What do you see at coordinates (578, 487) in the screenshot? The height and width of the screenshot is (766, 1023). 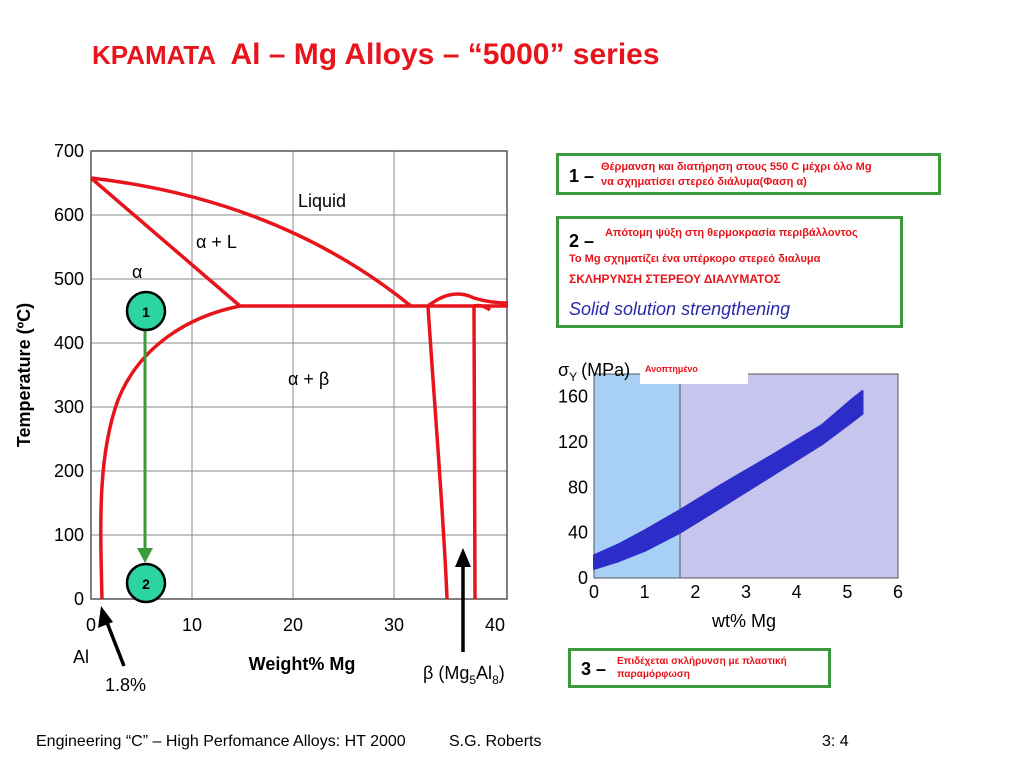 I see `chart-y-tick: 80` at bounding box center [578, 487].